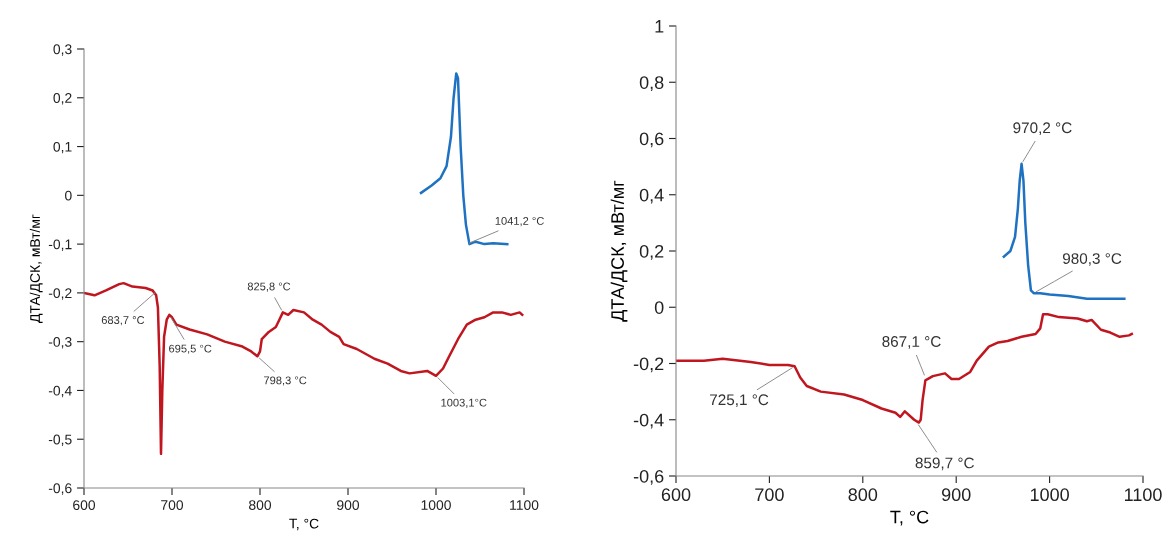  What do you see at coordinates (285, 381) in the screenshot?
I see `annotation: 798,3 °C` at bounding box center [285, 381].